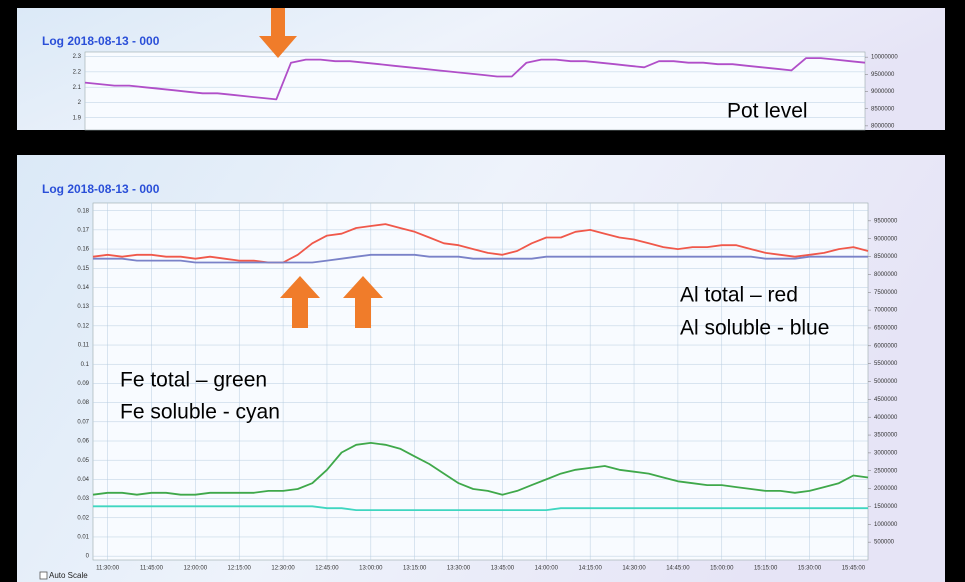  I want to click on y-tick-label: 0.17, so click(83, 230).